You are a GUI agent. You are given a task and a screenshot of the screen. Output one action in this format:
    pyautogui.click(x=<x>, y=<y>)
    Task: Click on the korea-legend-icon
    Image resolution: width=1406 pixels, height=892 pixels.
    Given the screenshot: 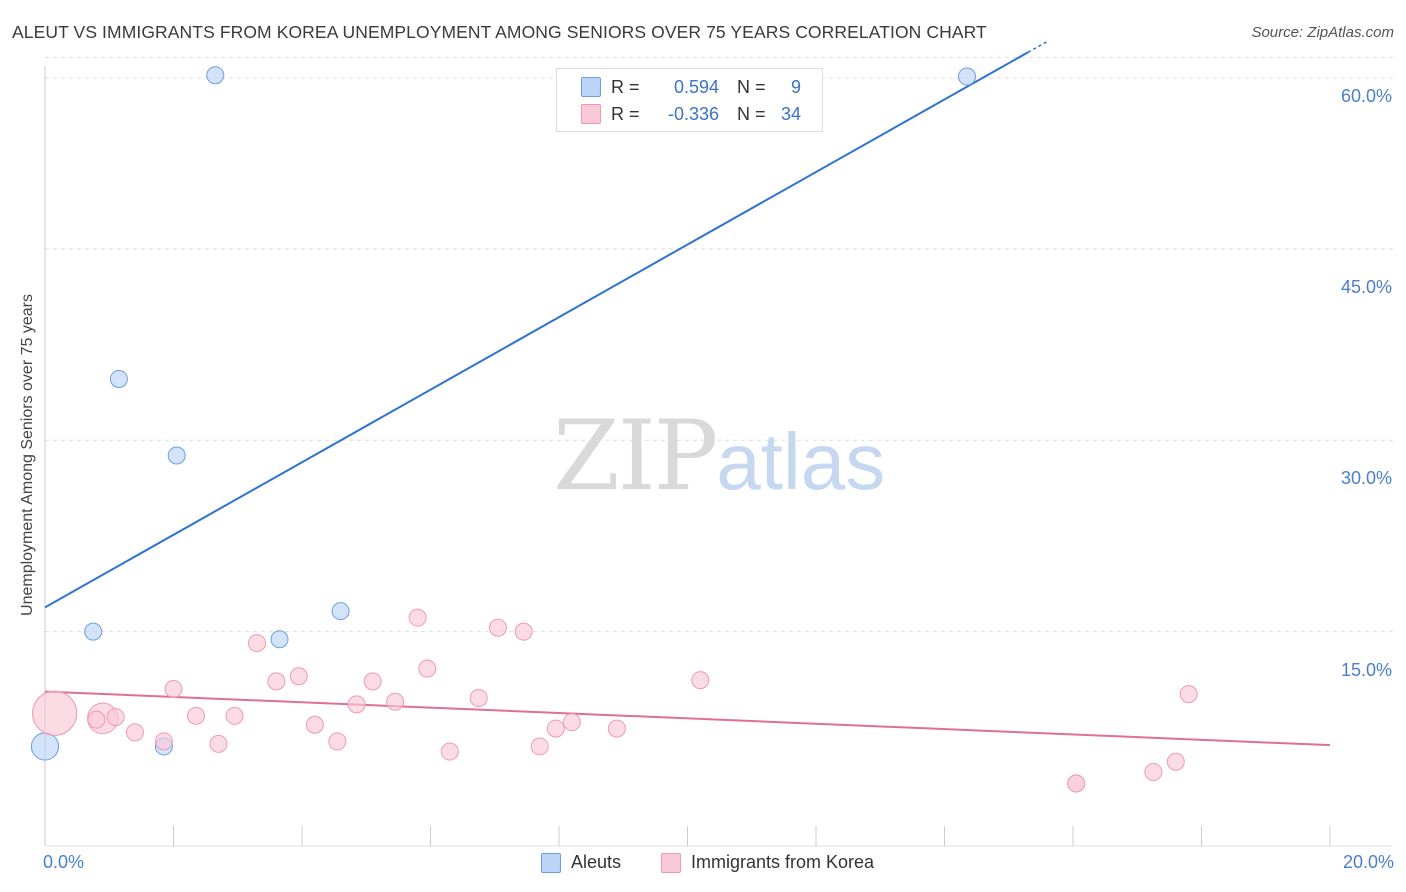 What is the action you would take?
    pyautogui.click(x=671, y=862)
    